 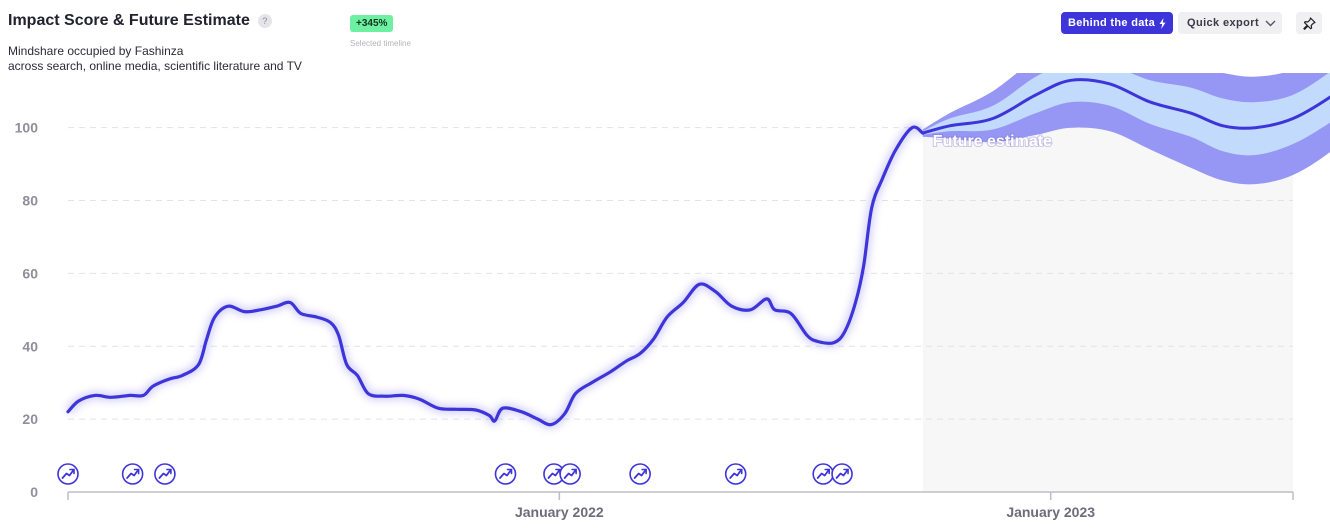 I want to click on help-icon: ?, so click(x=264, y=21).